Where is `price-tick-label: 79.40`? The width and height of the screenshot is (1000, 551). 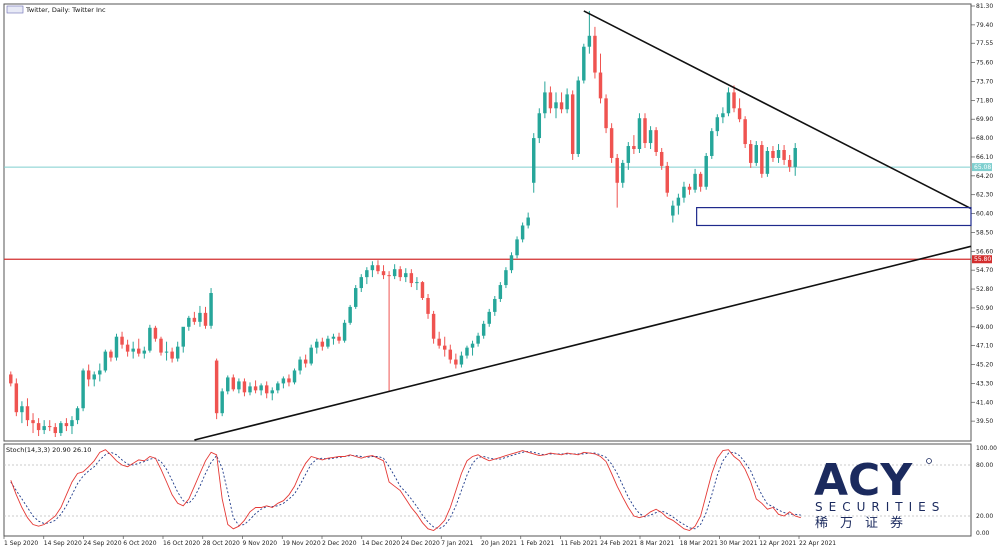
price-tick-label: 79.40 is located at coordinates (984, 25).